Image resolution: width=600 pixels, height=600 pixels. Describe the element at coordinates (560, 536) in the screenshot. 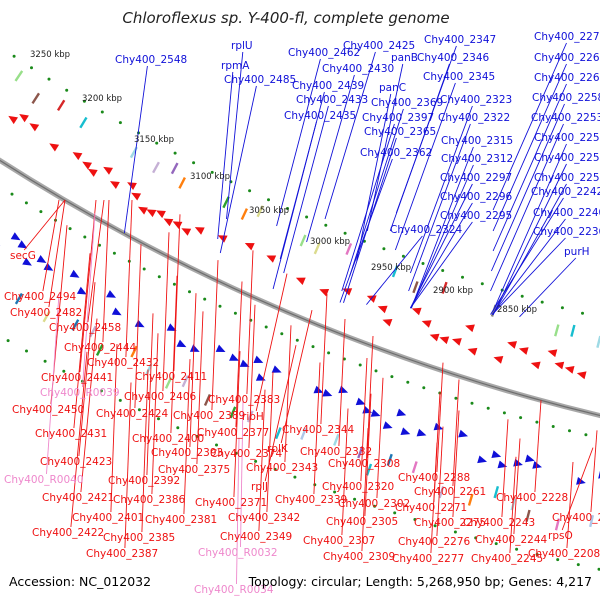

I see `reverse-gene-label: rpsO` at that location.